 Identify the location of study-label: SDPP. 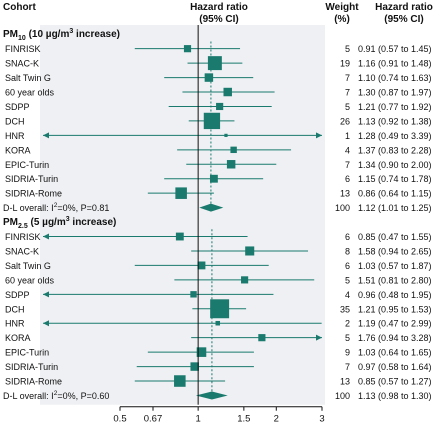
(17, 295).